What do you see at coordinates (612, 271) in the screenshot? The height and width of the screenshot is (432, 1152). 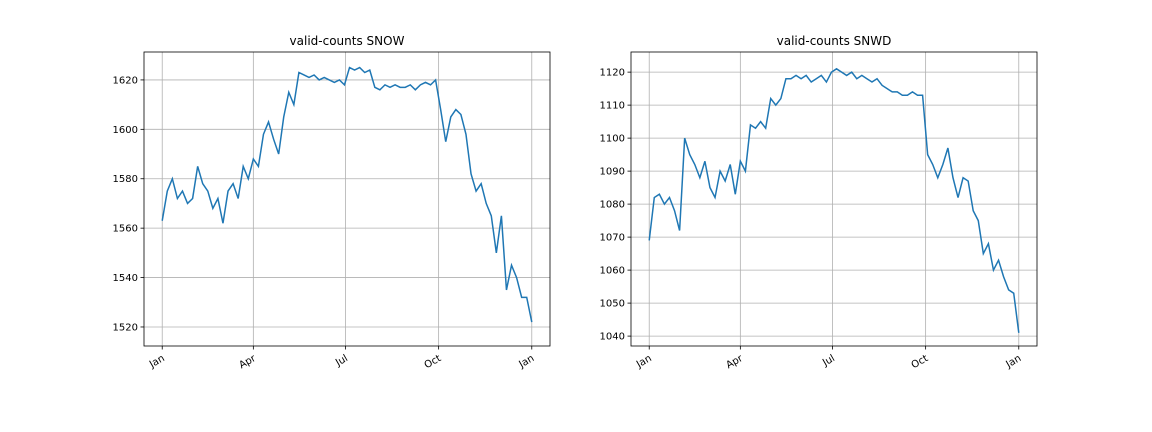 I see `y-tick-label: 1060` at bounding box center [612, 271].